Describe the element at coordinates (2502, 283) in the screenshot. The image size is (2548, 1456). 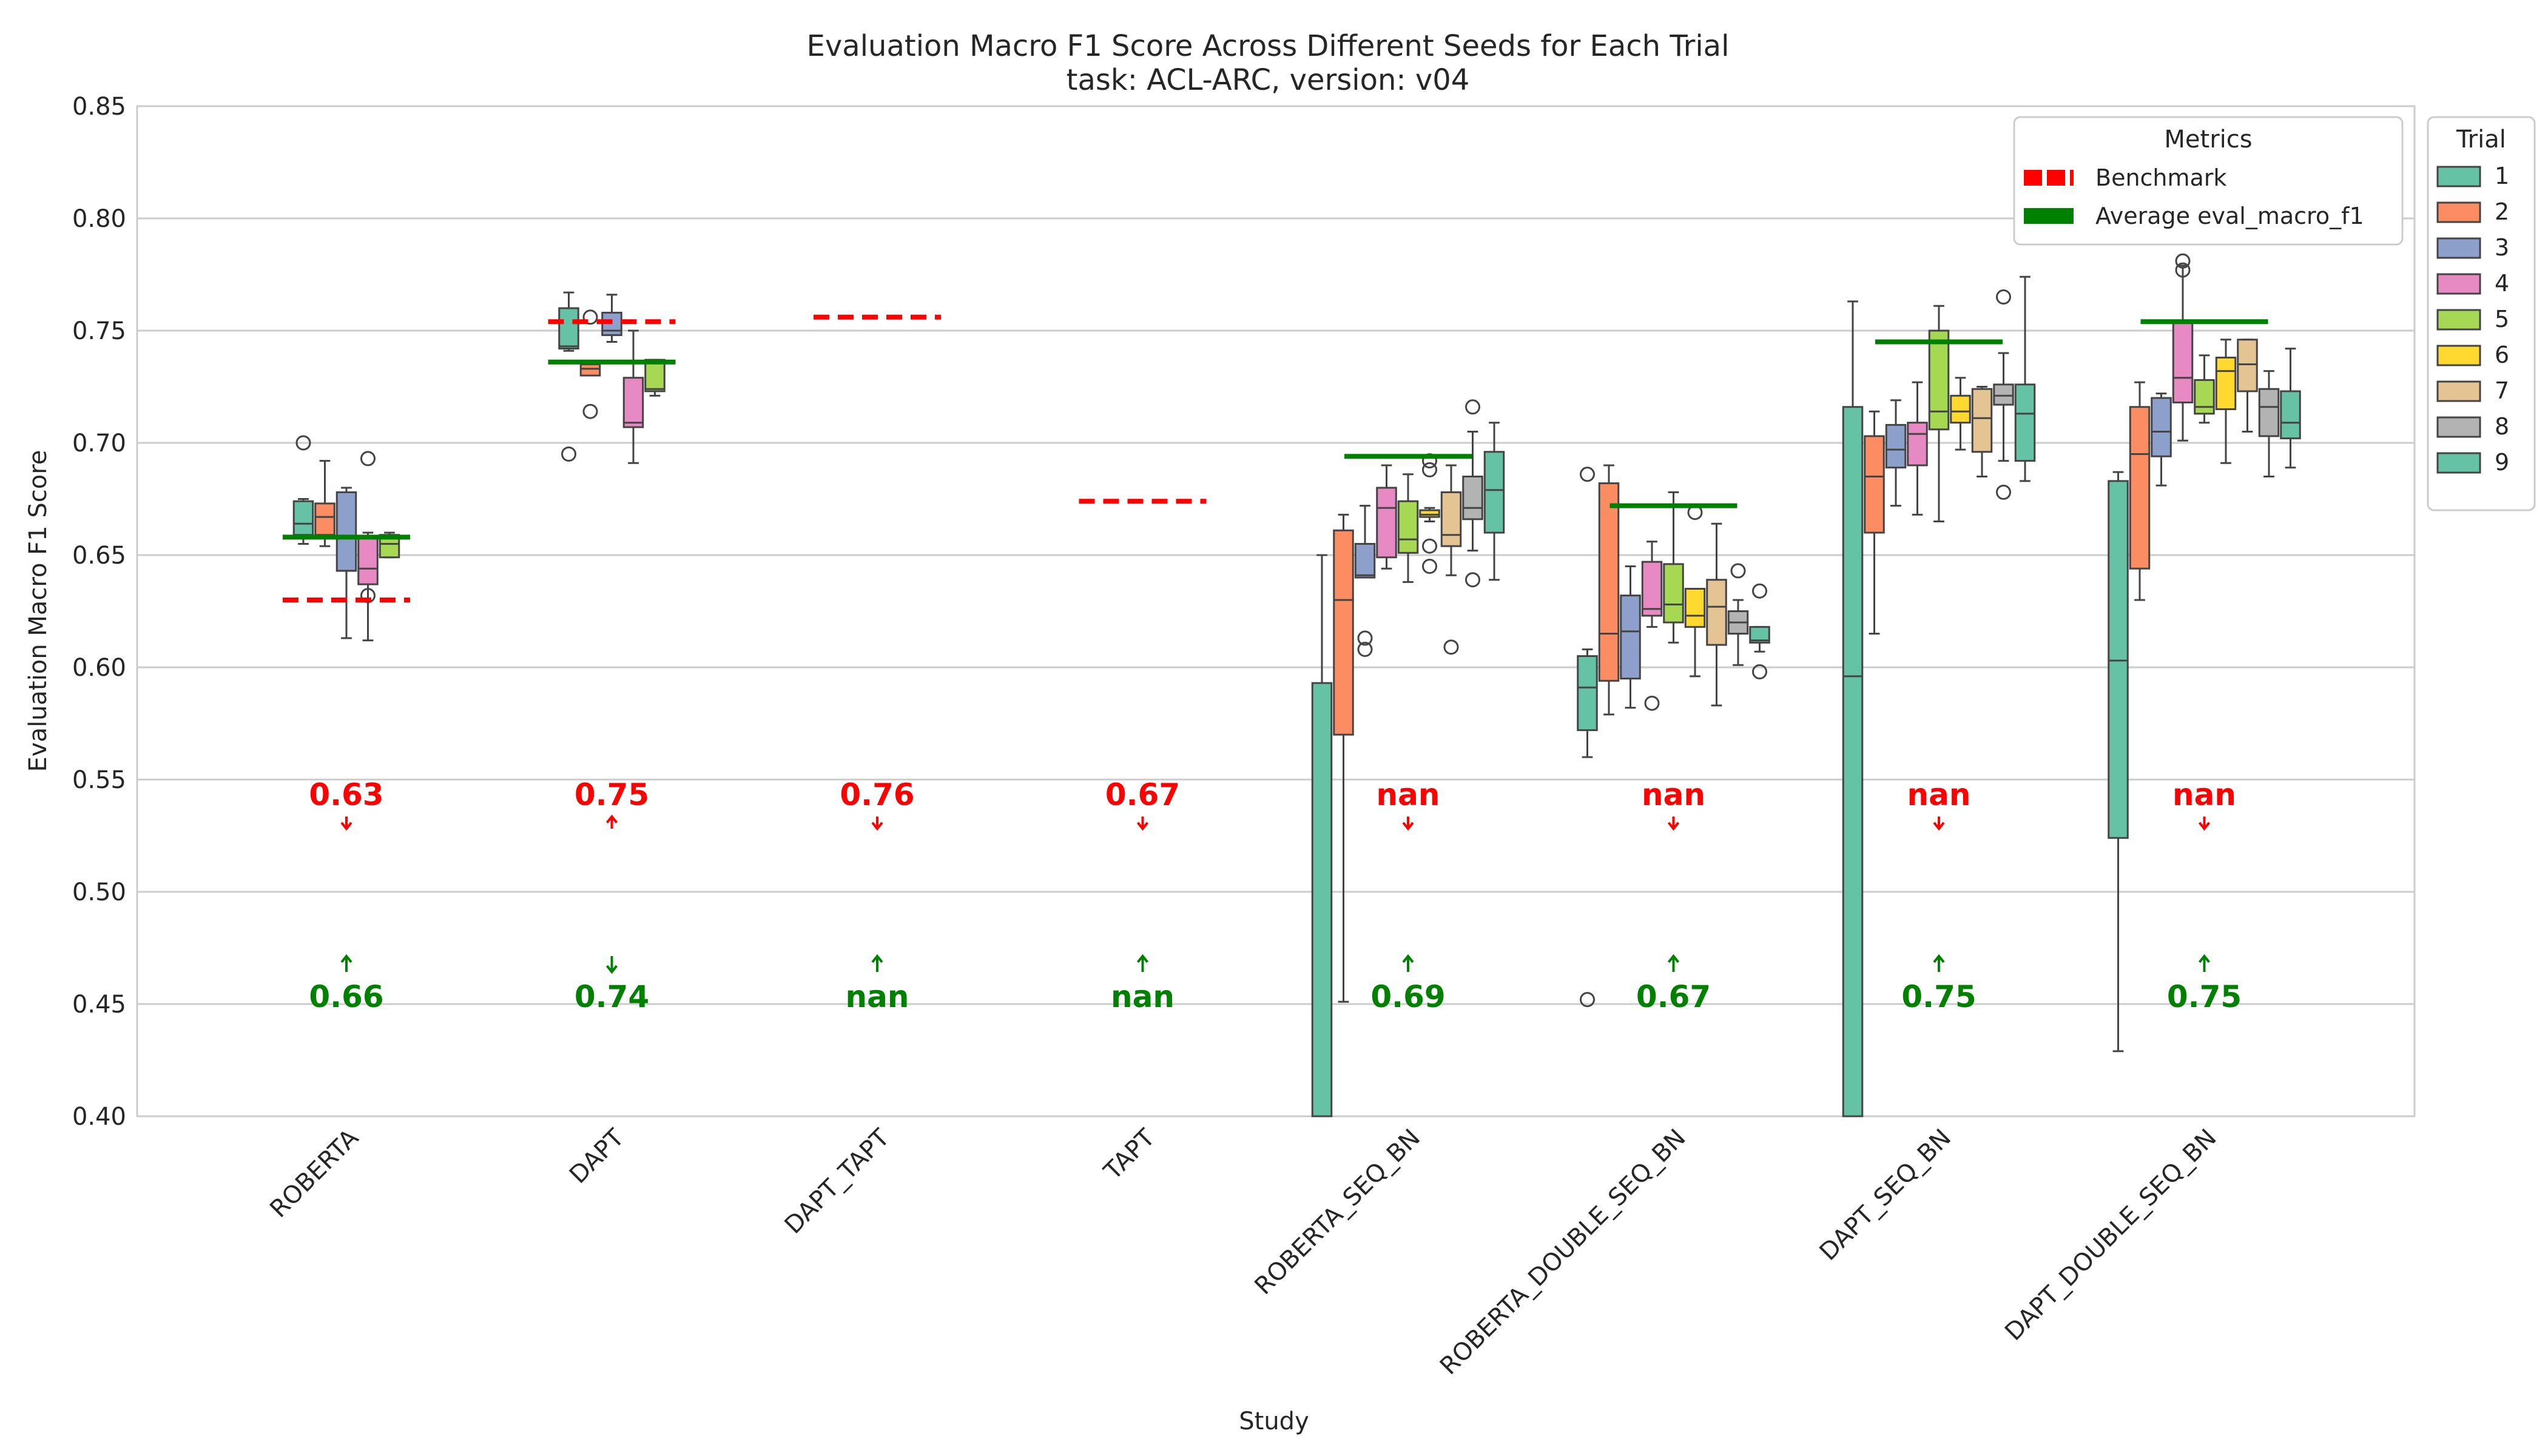
I see `trial-legend-label: 4` at that location.